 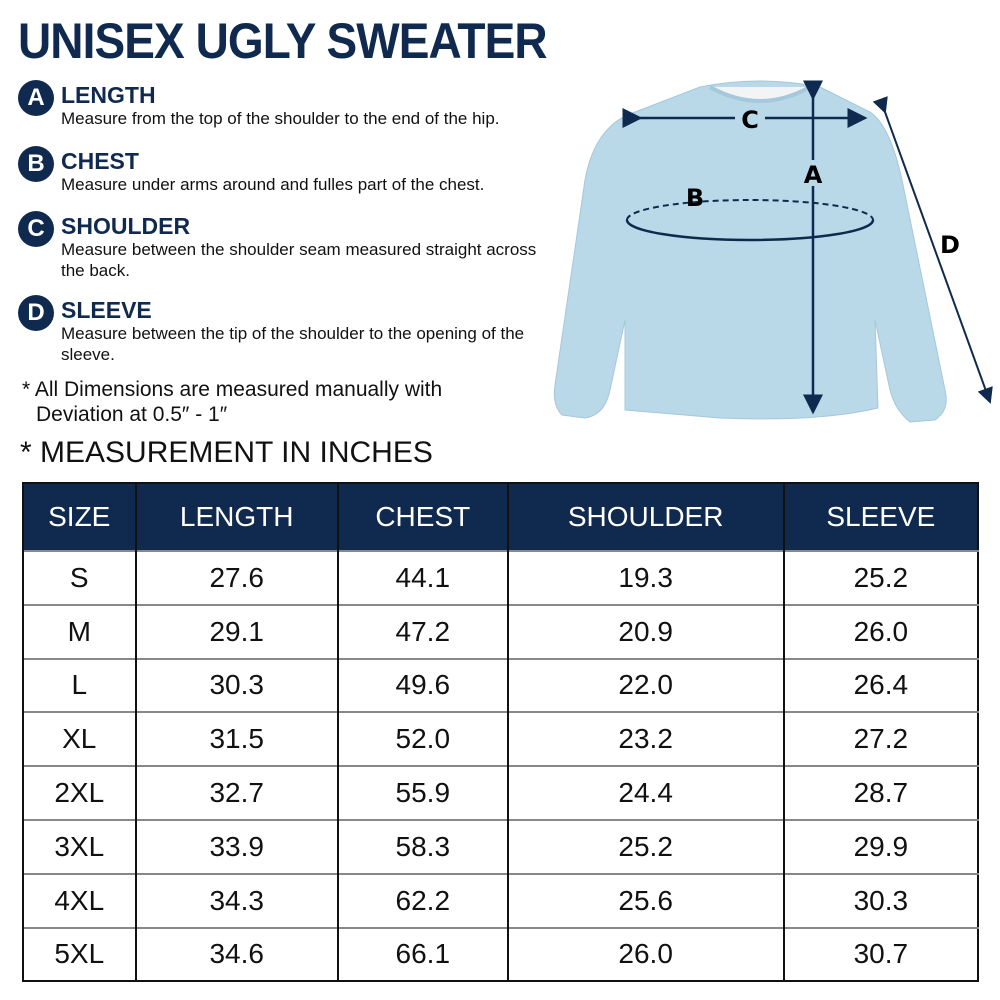 I want to click on column-header: SIZE, so click(x=79, y=517).